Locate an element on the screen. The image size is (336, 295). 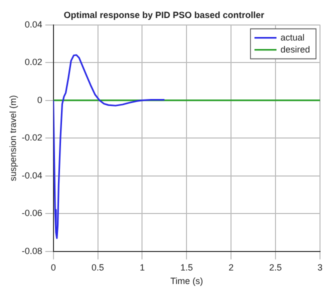
x-tick-label: 3 is located at coordinates (320, 267).